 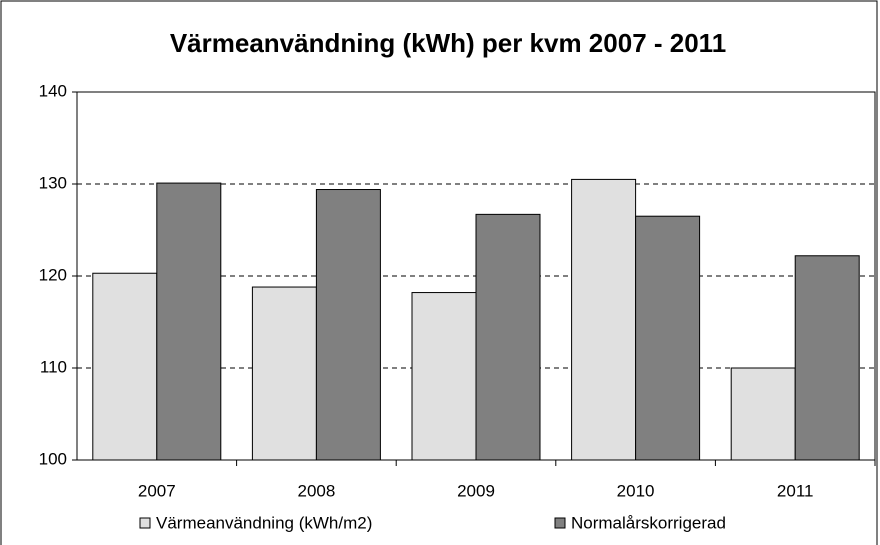 I want to click on legend-label: Värmeanvändning (kWh/m2), so click(x=264, y=522).